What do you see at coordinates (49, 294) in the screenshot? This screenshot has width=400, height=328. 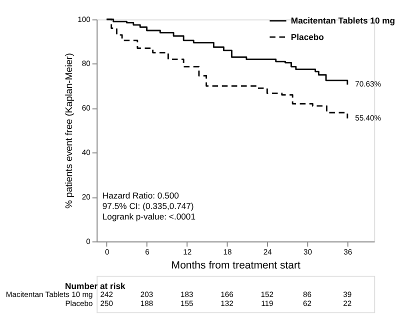 I see `text: Macitentan Tablets 10 mg` at bounding box center [49, 294].